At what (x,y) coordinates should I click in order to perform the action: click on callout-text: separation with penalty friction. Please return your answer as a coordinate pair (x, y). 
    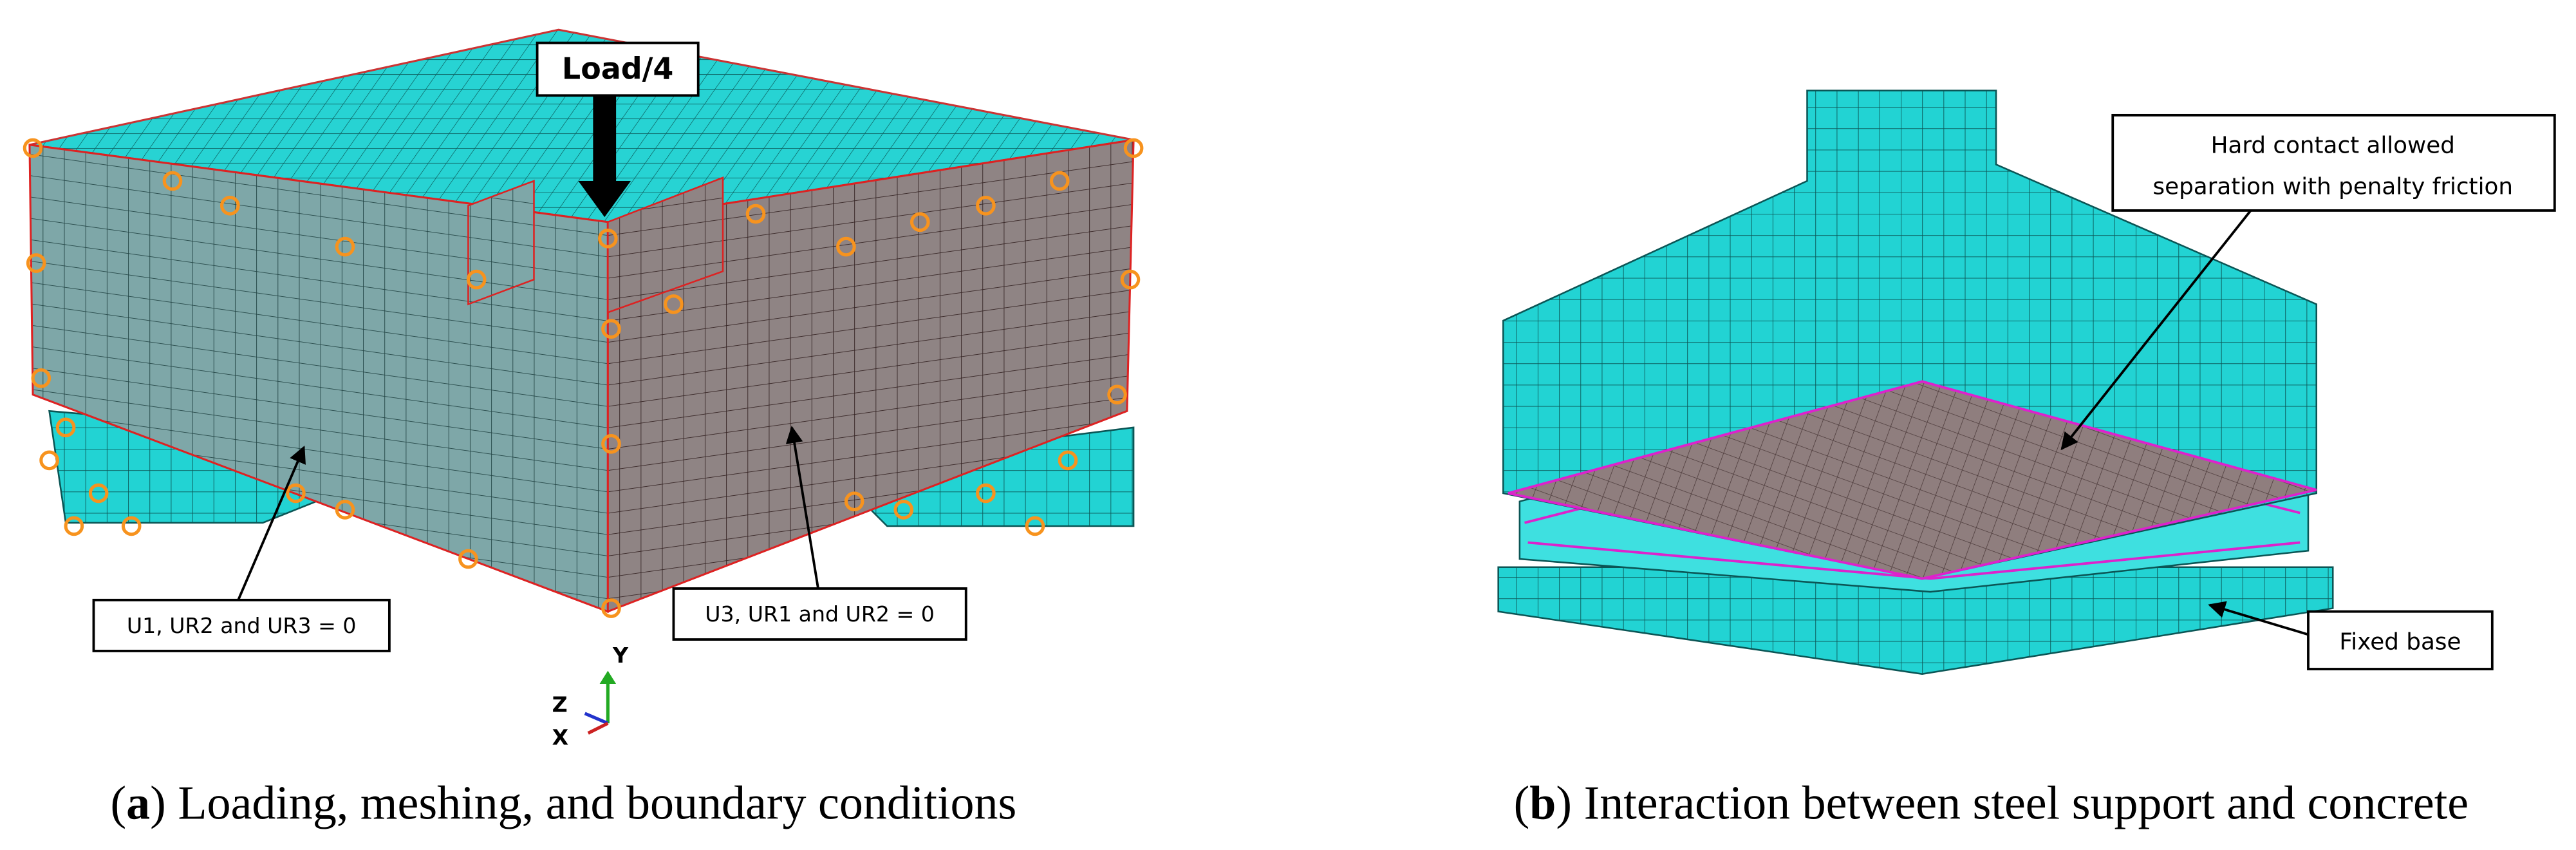
    Looking at the image, I should click on (2333, 186).